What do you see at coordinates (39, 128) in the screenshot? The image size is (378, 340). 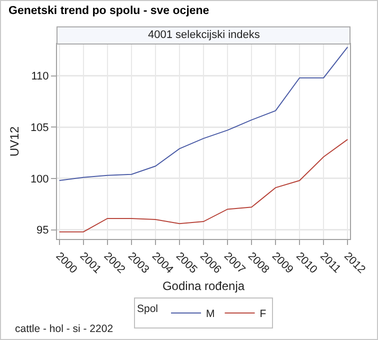 I see `y-tick-label: 105` at bounding box center [39, 128].